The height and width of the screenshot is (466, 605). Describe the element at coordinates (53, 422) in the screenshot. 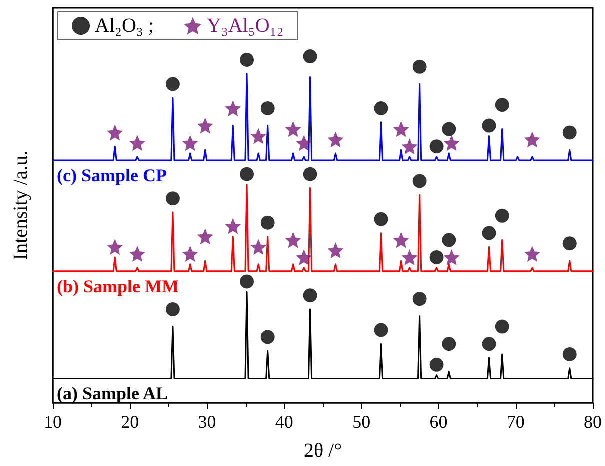

I see `x-tick-label: 10` at that location.